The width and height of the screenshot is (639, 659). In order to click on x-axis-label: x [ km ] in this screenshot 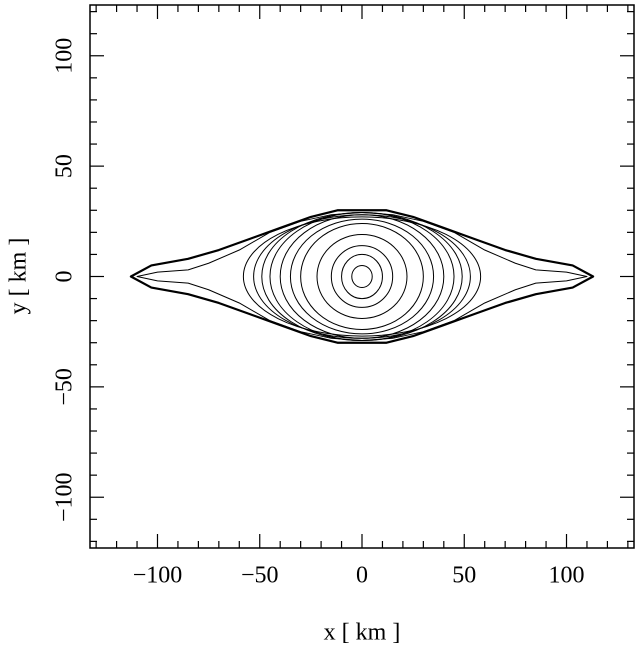, I will do `click(362, 633)`.